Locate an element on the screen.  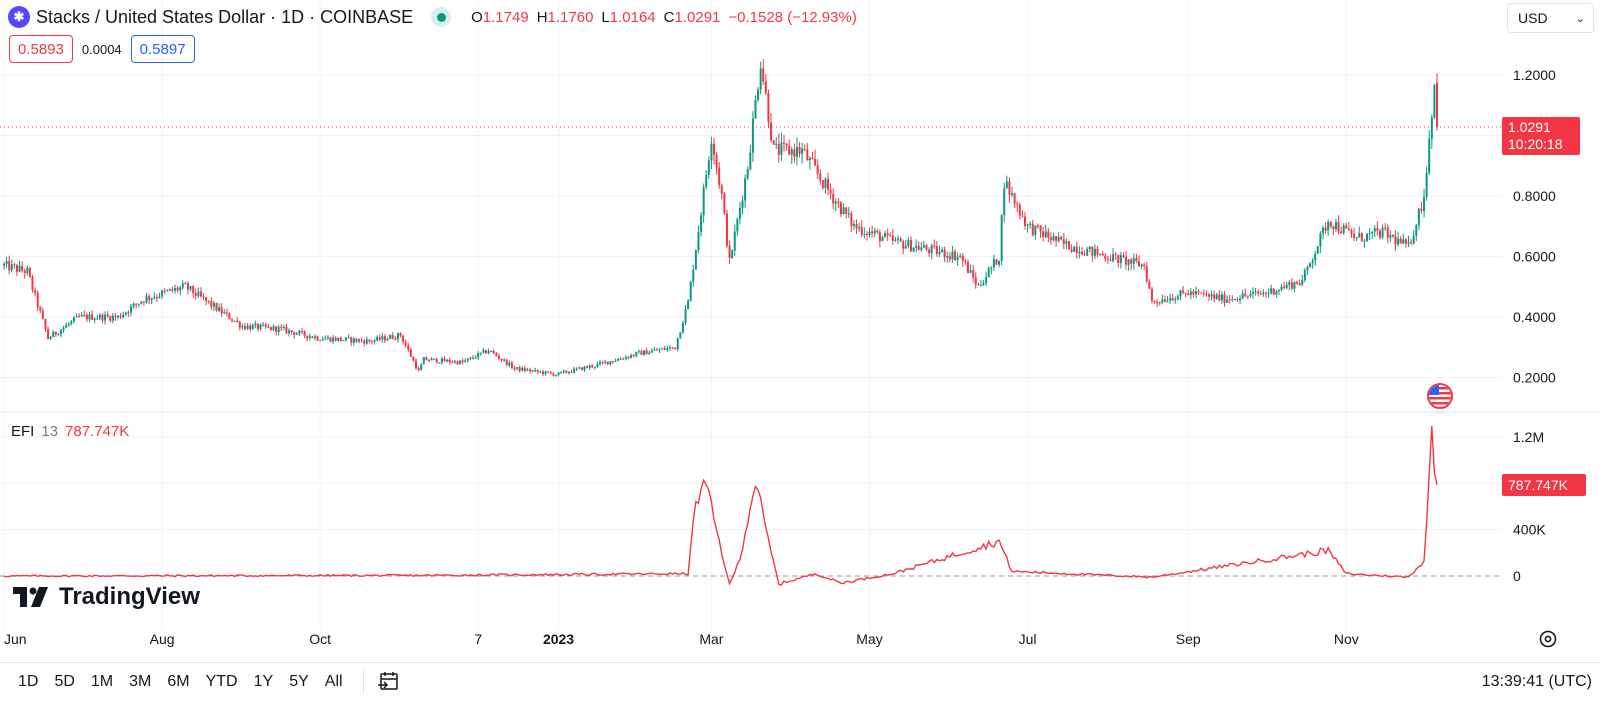
range-ytd-button: YTD is located at coordinates (221, 681).